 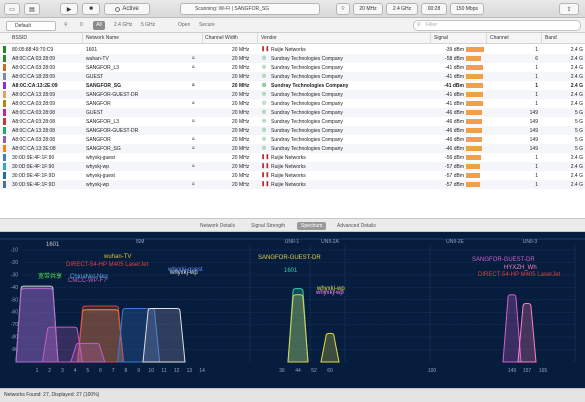 I want to click on header-band: Band, so click(x=551, y=38).